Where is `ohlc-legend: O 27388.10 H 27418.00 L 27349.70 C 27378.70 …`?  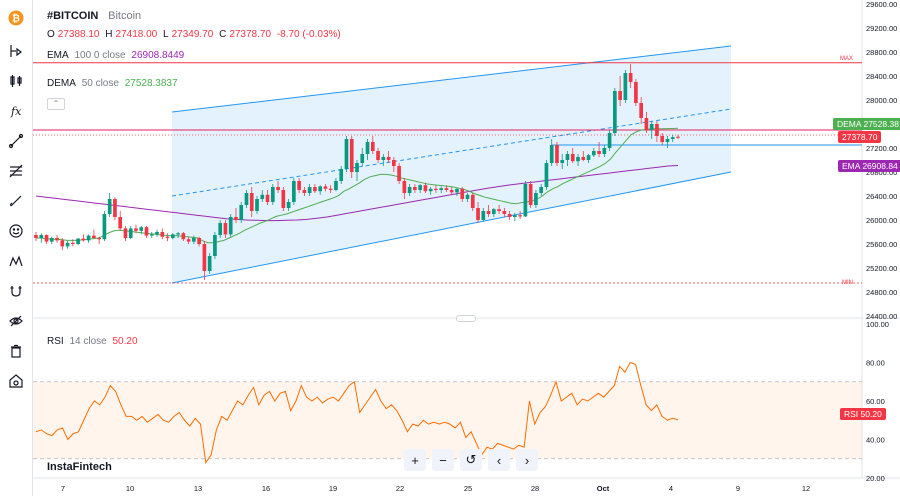 ohlc-legend: O 27388.10 H 27418.00 L 27349.70 C 27378.70 … is located at coordinates (195, 34).